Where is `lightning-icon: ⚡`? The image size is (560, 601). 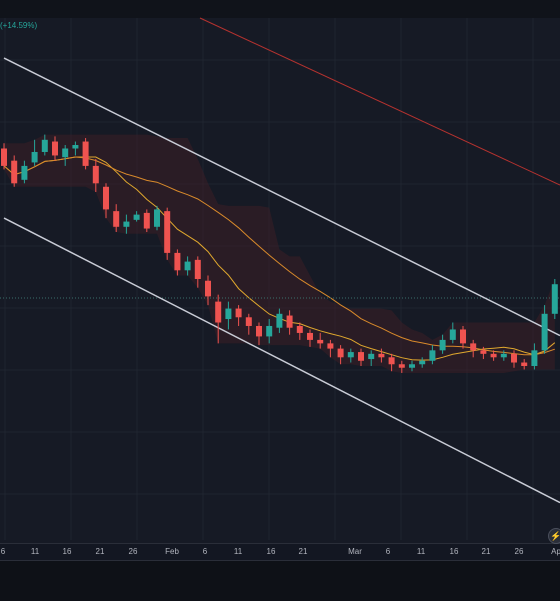 lightning-icon: ⚡ is located at coordinates (554, 536).